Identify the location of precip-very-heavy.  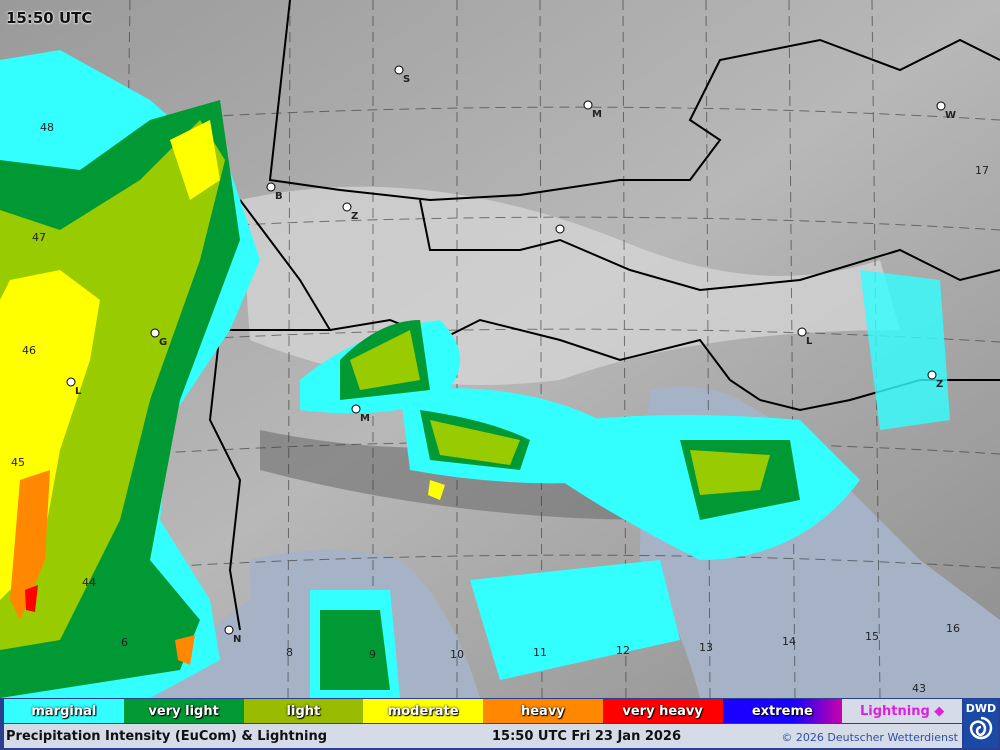
(31, 598).